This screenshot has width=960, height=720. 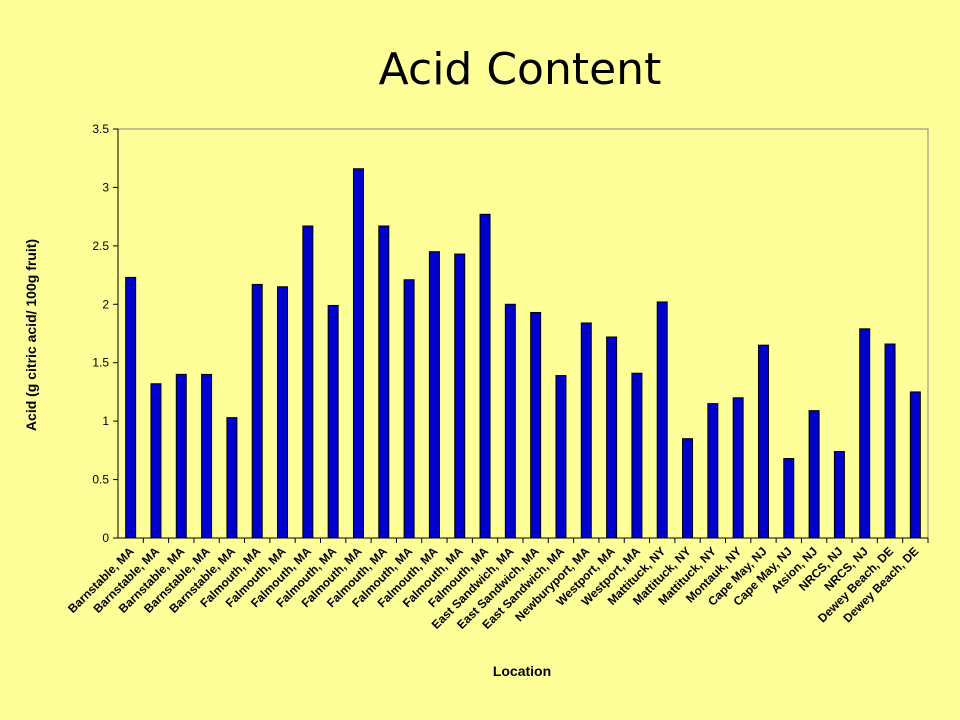 What do you see at coordinates (100, 480) in the screenshot?
I see `y-tick-label: 0.5` at bounding box center [100, 480].